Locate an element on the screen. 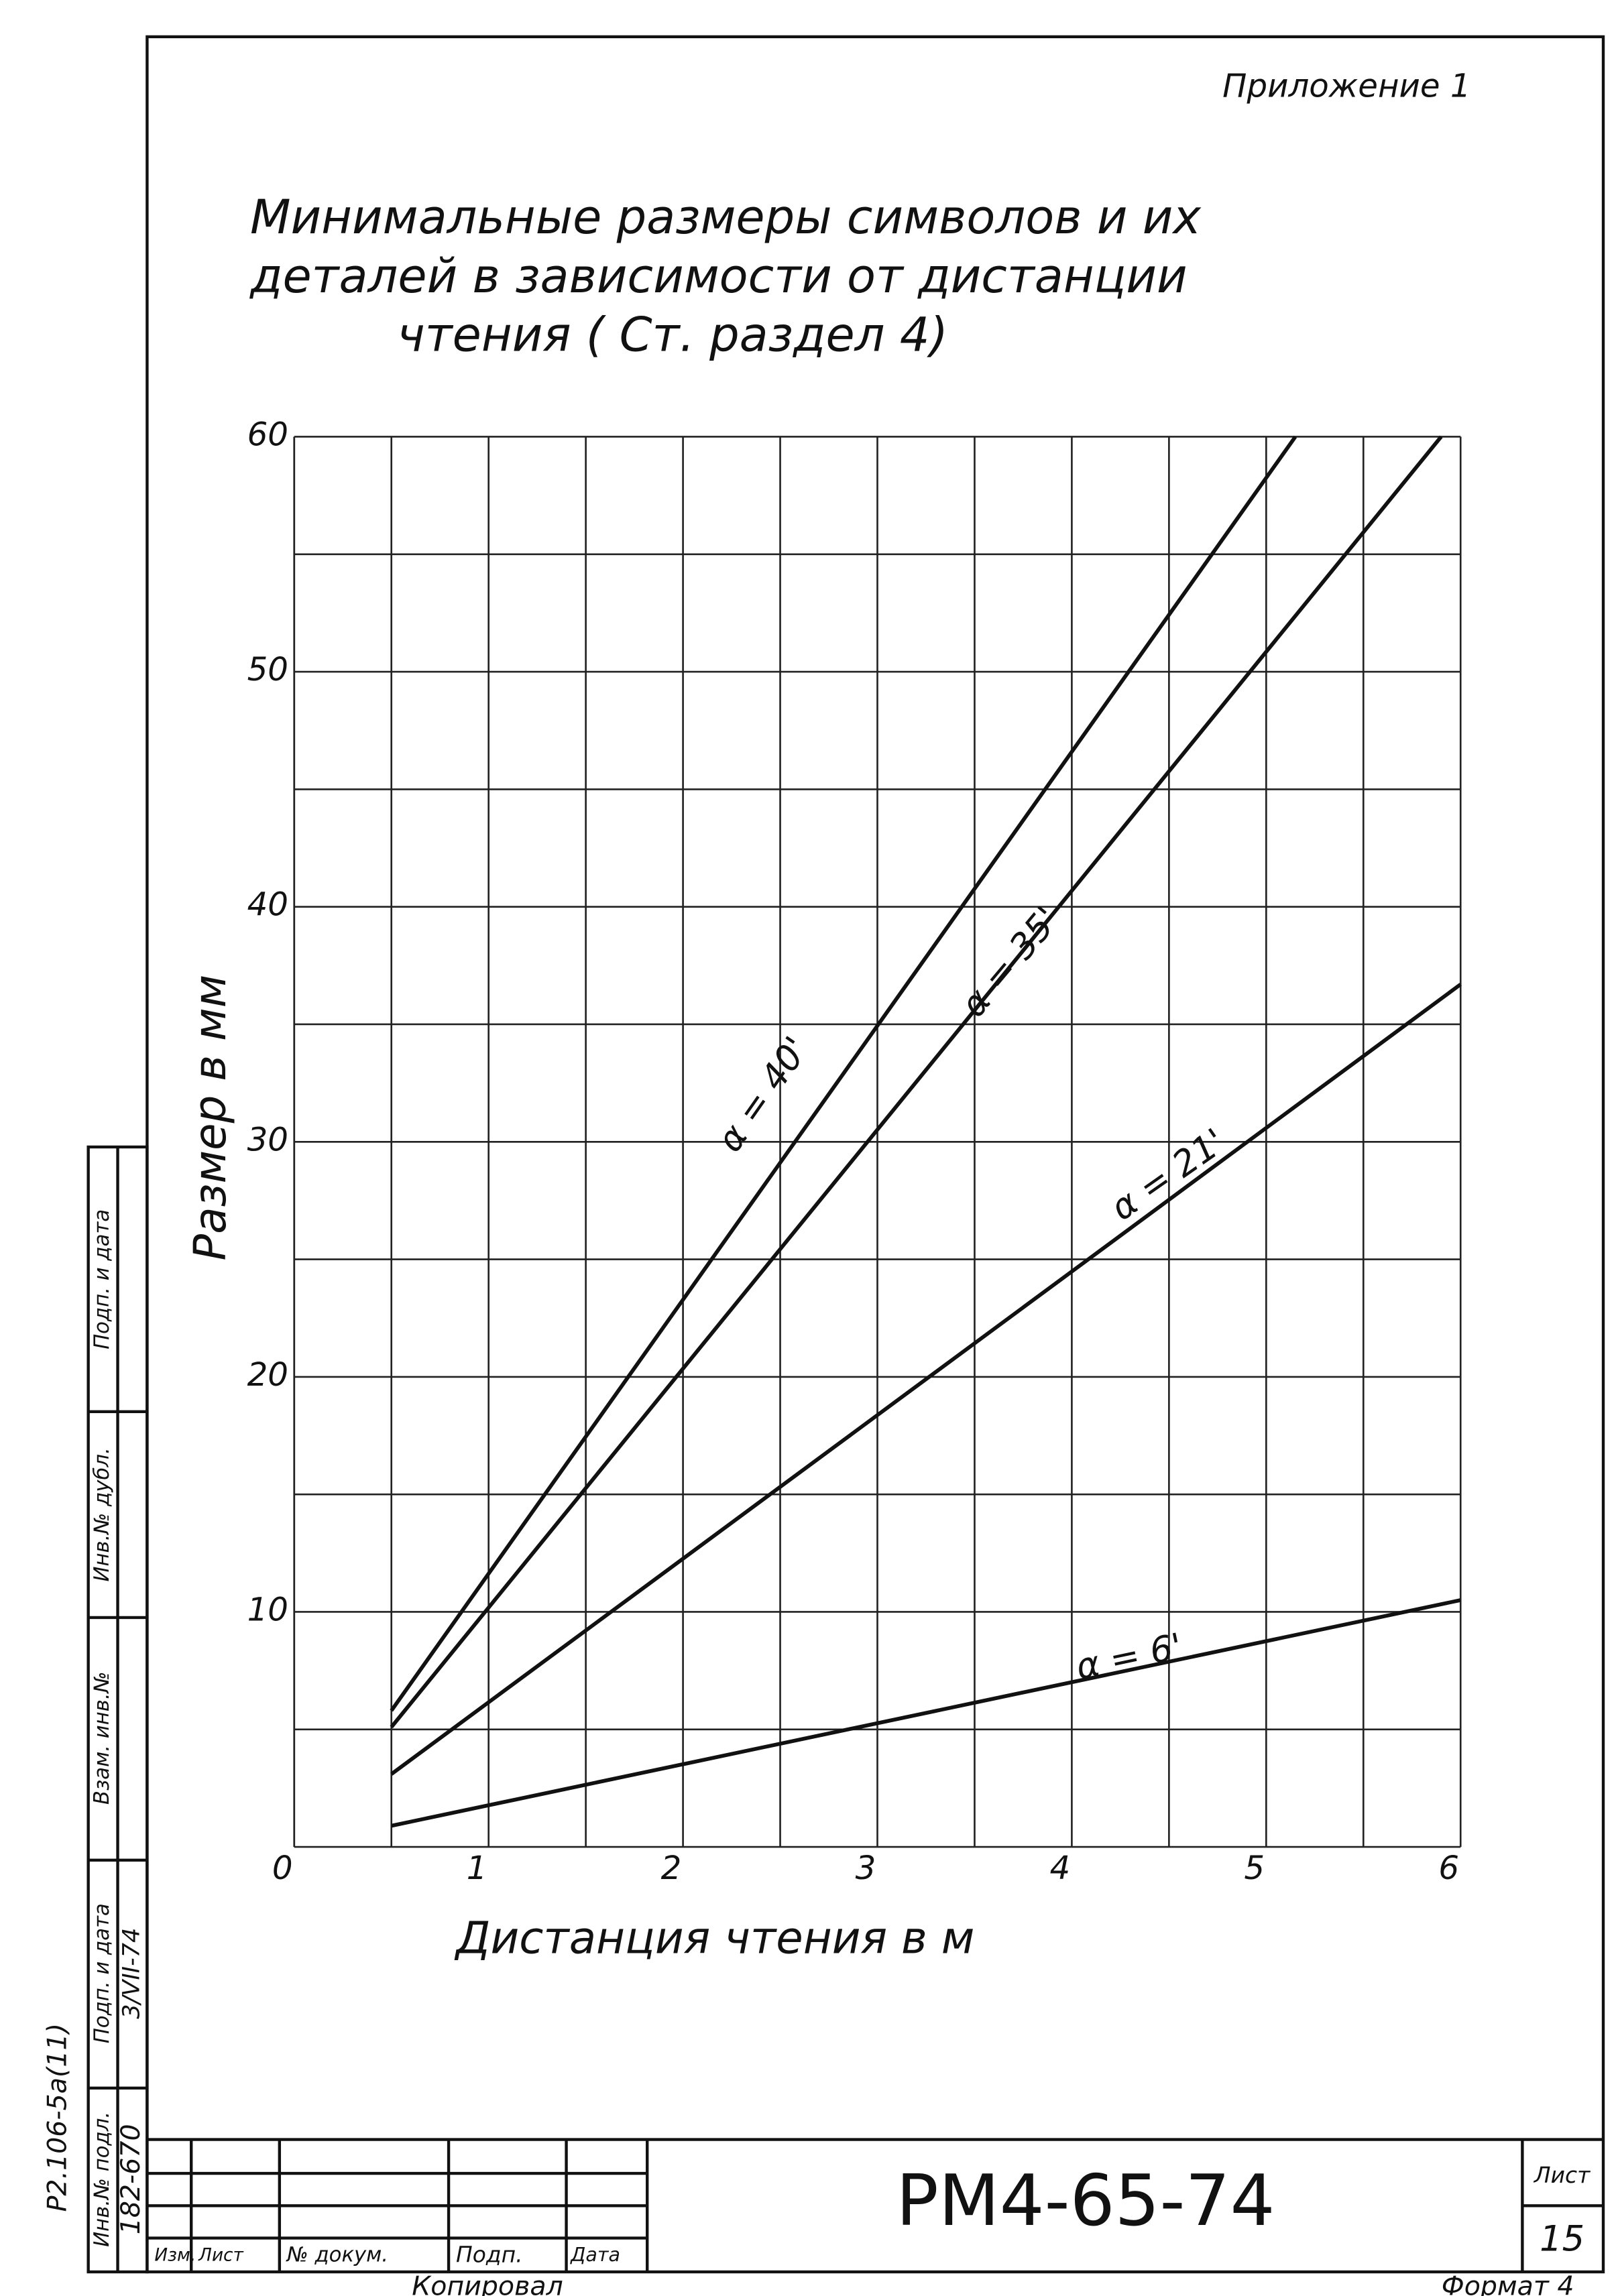 The height and width of the screenshot is (2296, 1618). side-label: Взам. инв.№ is located at coordinates (103, 1738).